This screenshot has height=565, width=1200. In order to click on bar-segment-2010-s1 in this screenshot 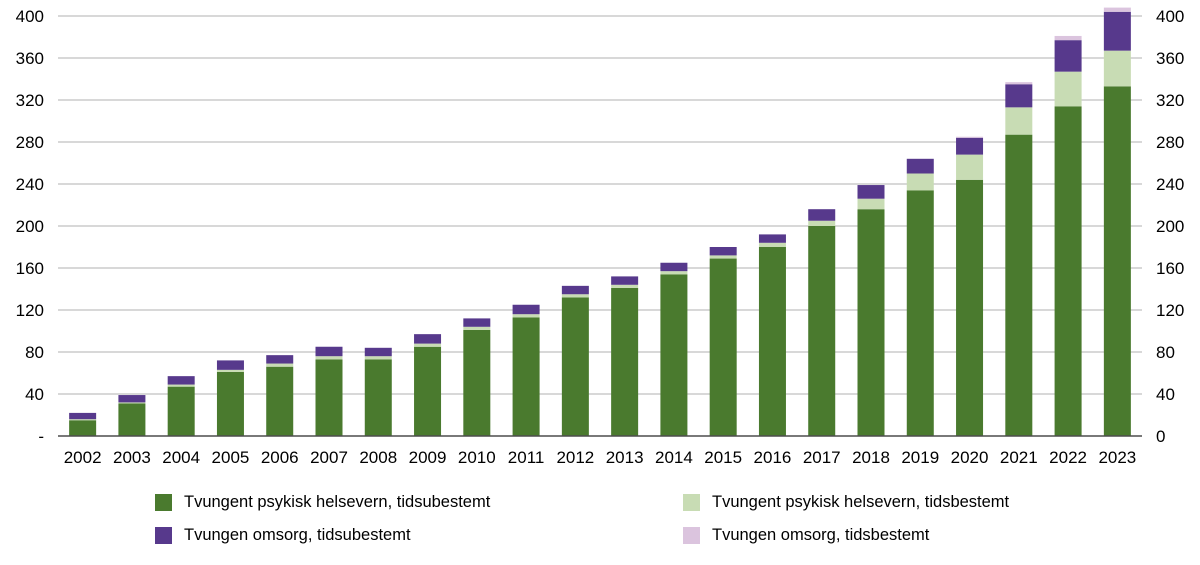, I will do `click(477, 328)`.